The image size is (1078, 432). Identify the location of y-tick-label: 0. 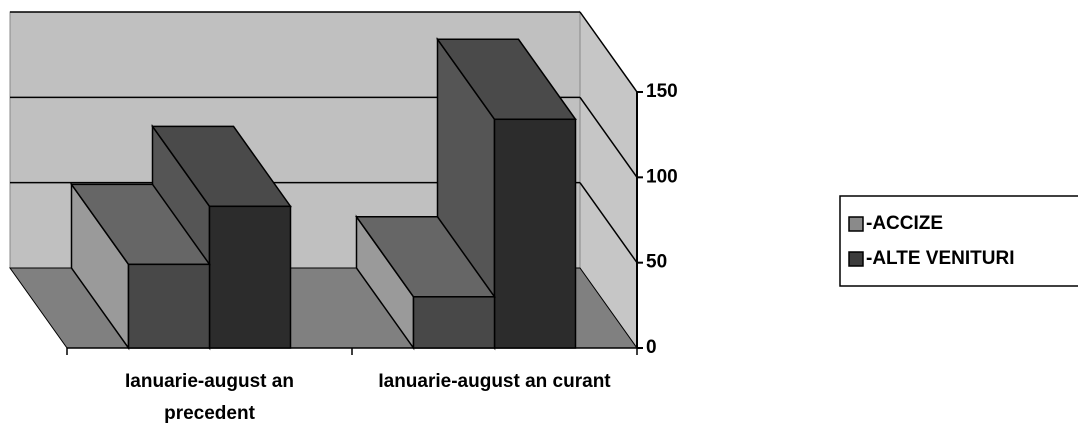
(651, 347).